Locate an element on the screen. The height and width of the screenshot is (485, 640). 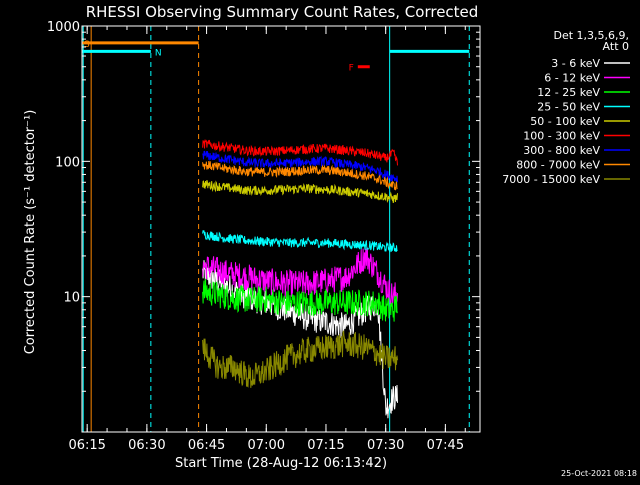
legend-label-300-800-kev: 300 - 800 keV is located at coordinates (561, 150).